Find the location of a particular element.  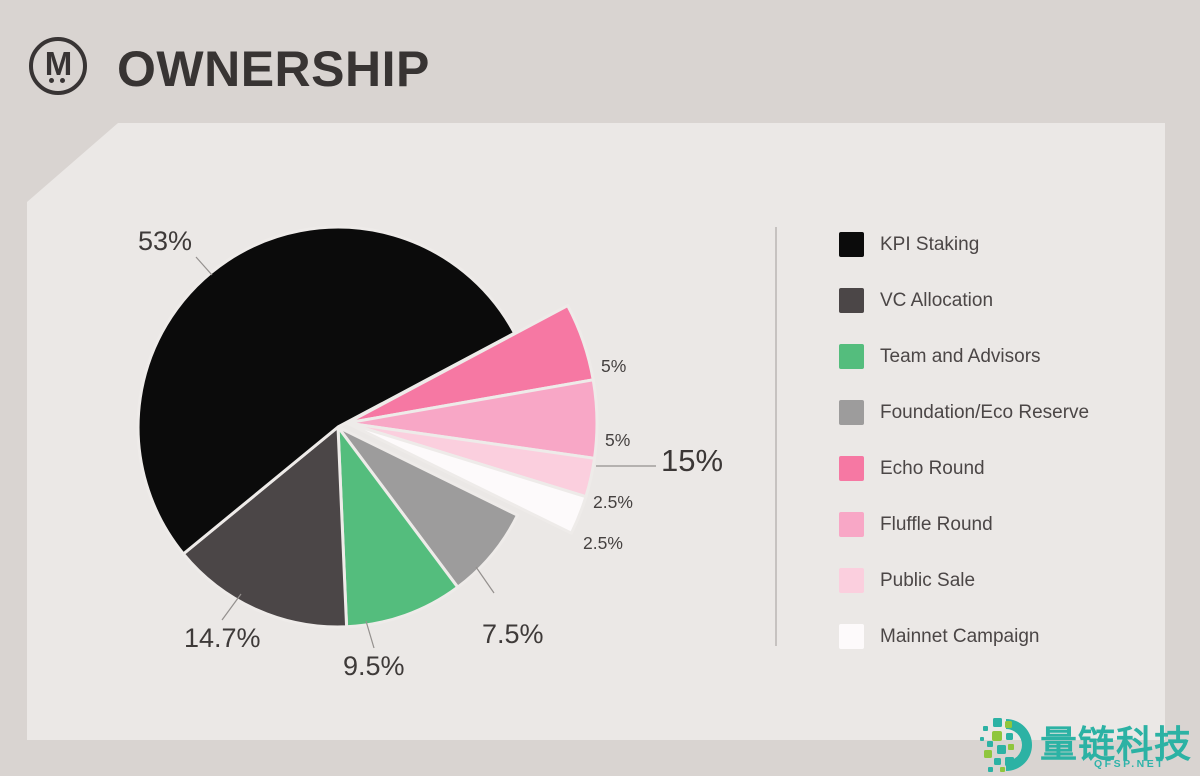

legend-label: Public Sale is located at coordinates (928, 580).